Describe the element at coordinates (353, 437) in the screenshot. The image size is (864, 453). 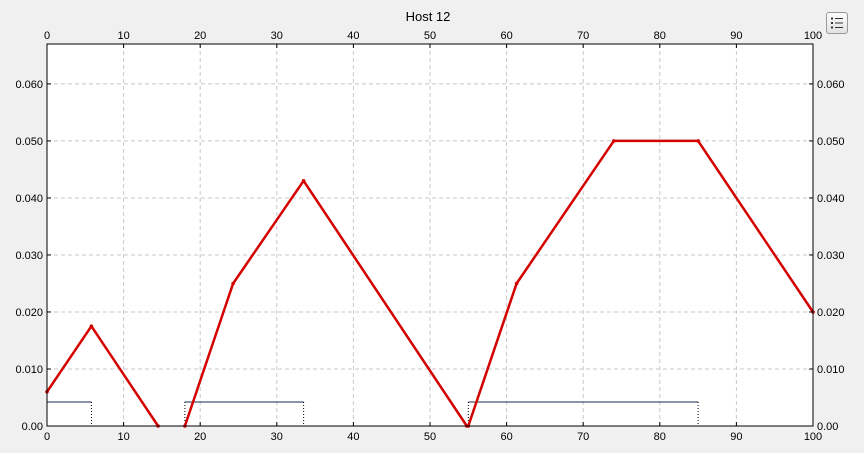
I see `x-tick-label-bottom: 40` at that location.